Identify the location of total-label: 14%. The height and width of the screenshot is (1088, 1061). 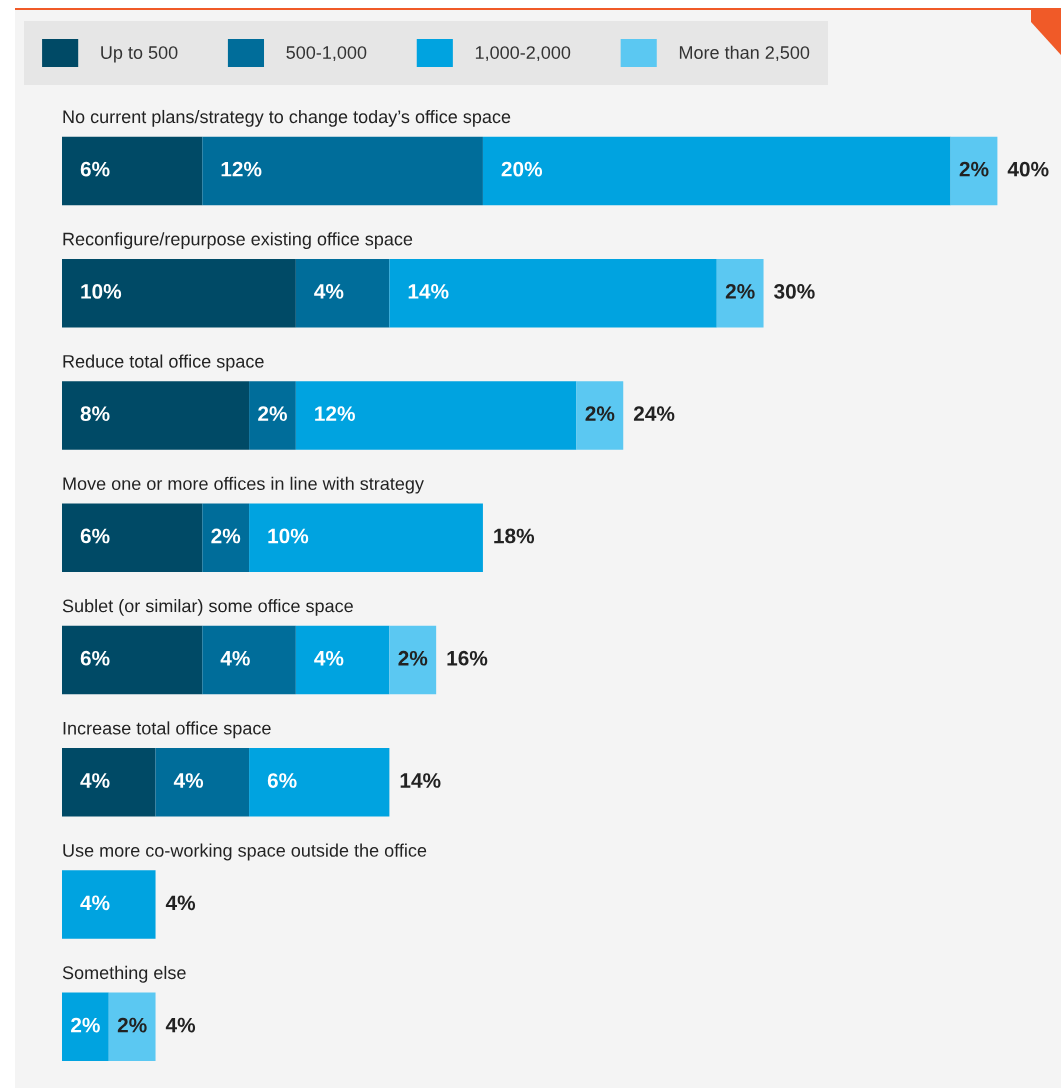
(420, 780).